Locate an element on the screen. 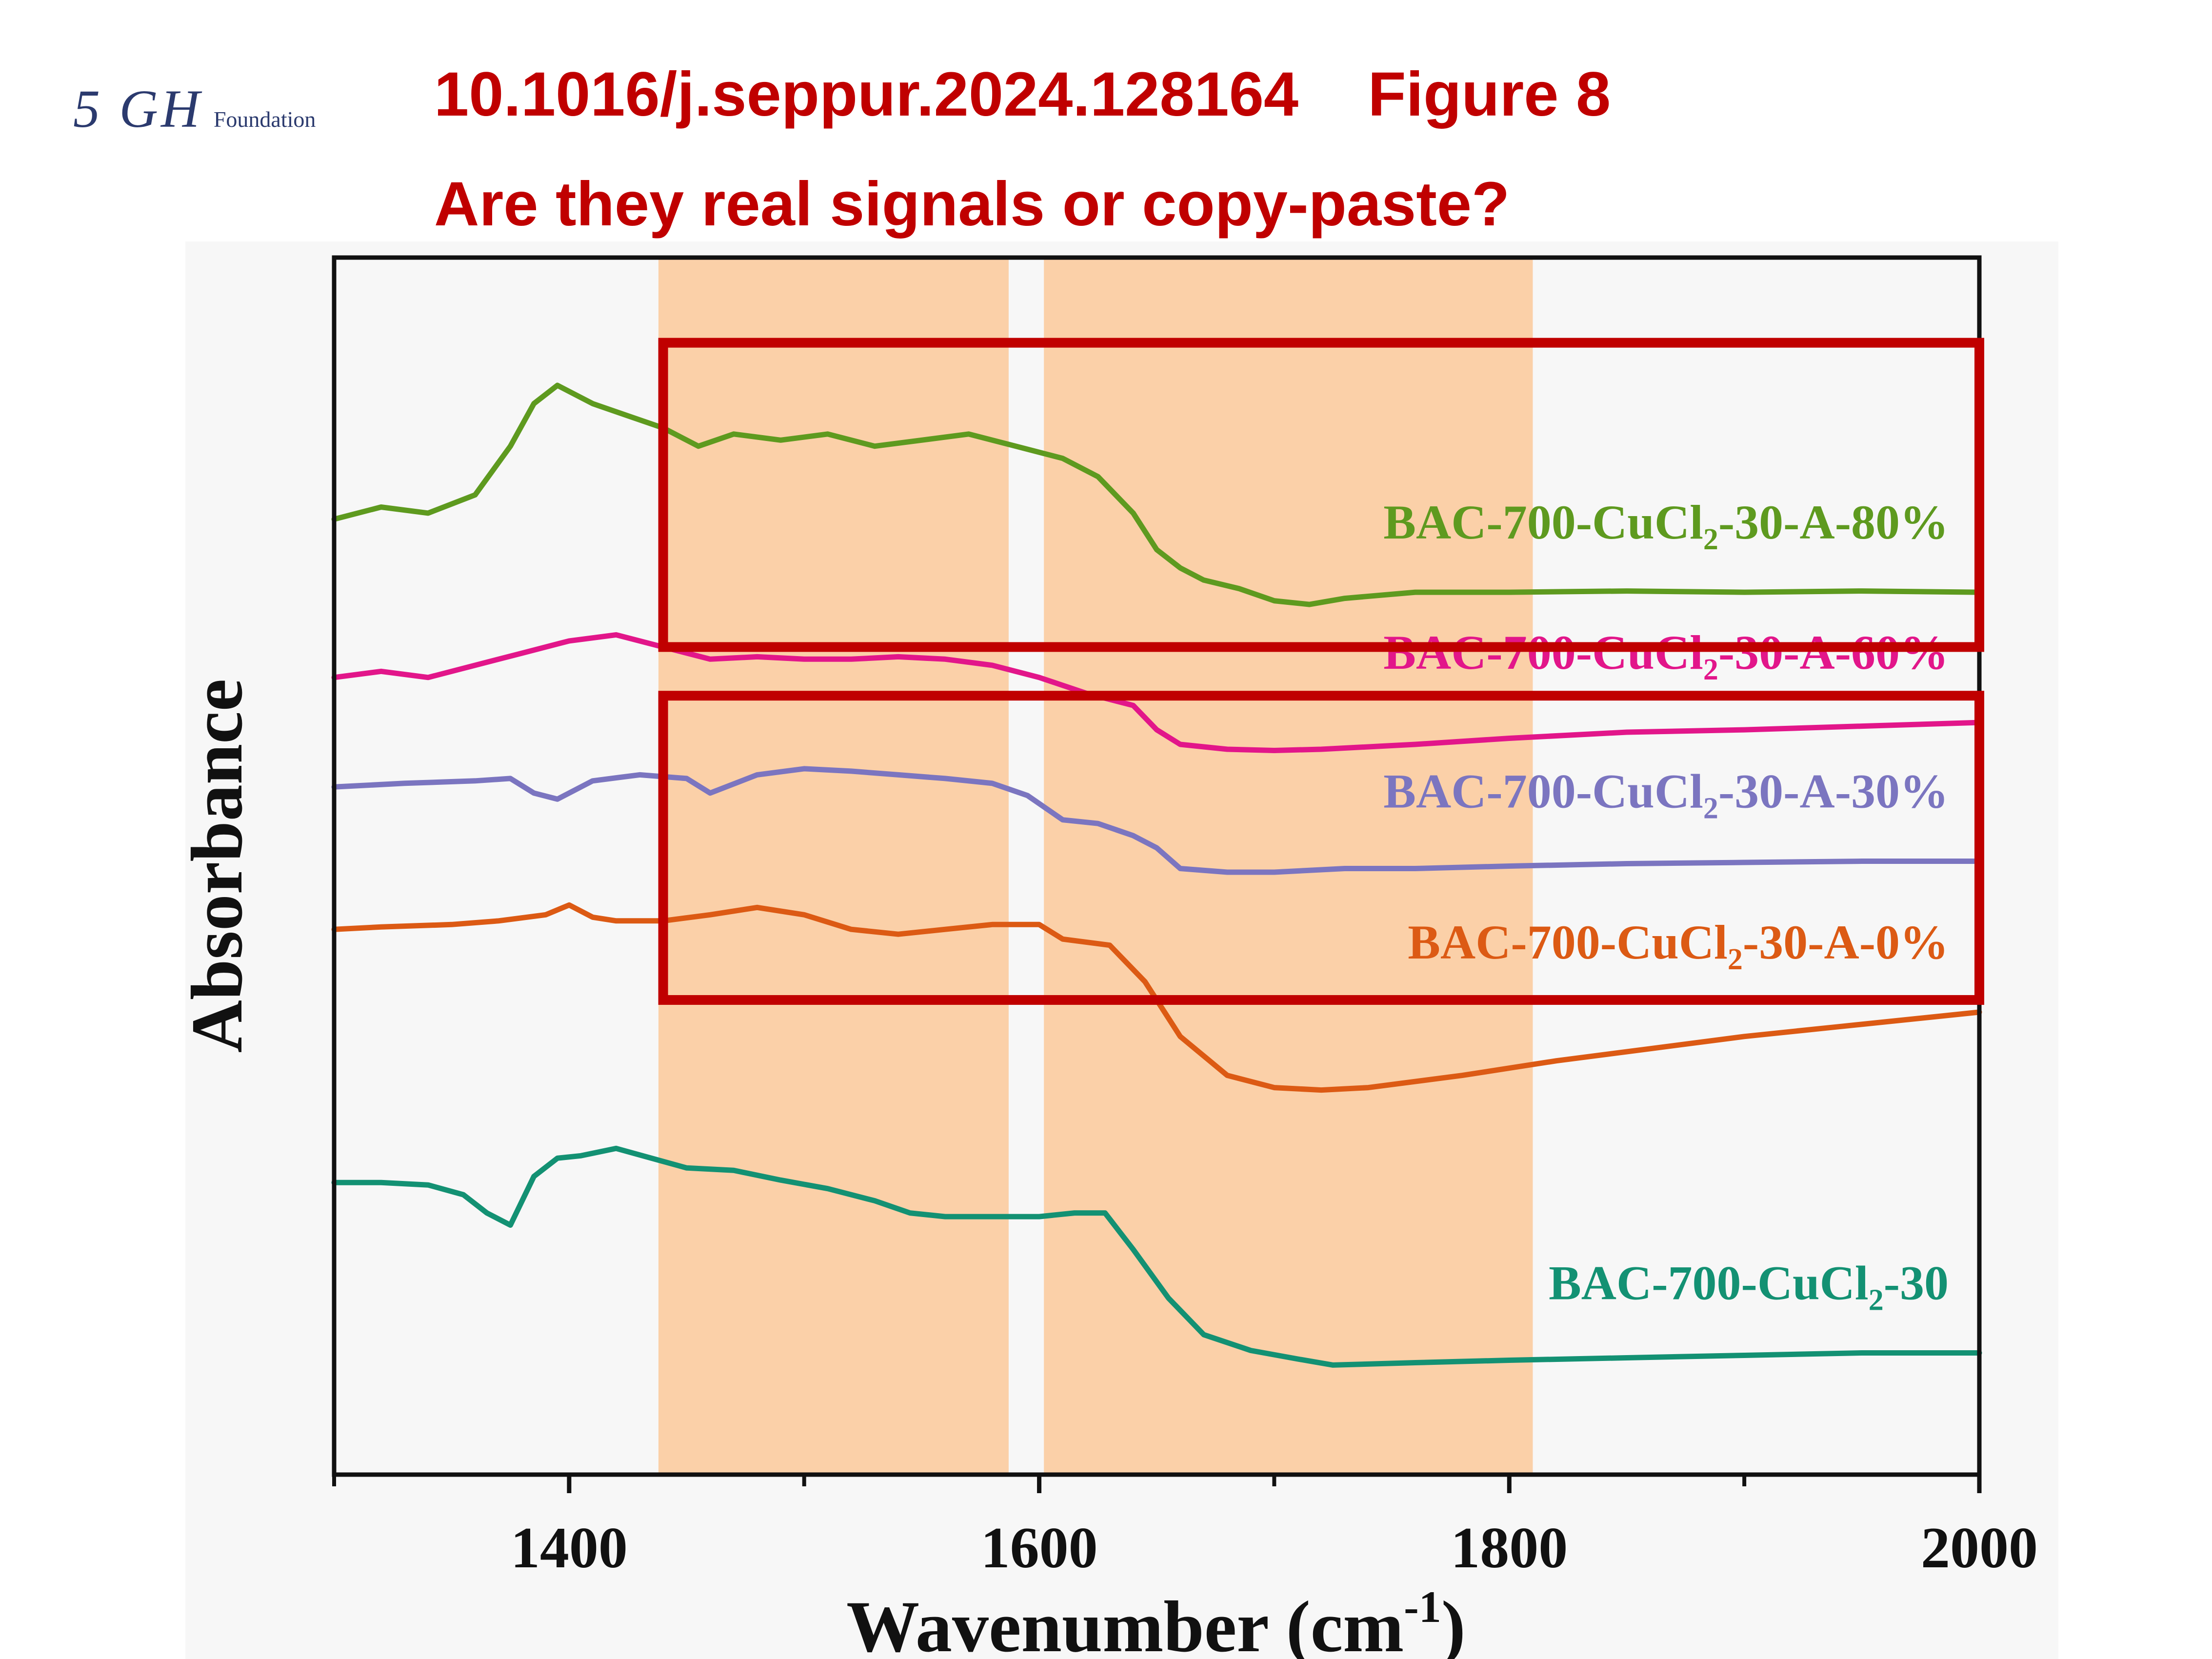  doi-text: 10.1016/j.seppur.2024.128164 is located at coordinates (867, 94).